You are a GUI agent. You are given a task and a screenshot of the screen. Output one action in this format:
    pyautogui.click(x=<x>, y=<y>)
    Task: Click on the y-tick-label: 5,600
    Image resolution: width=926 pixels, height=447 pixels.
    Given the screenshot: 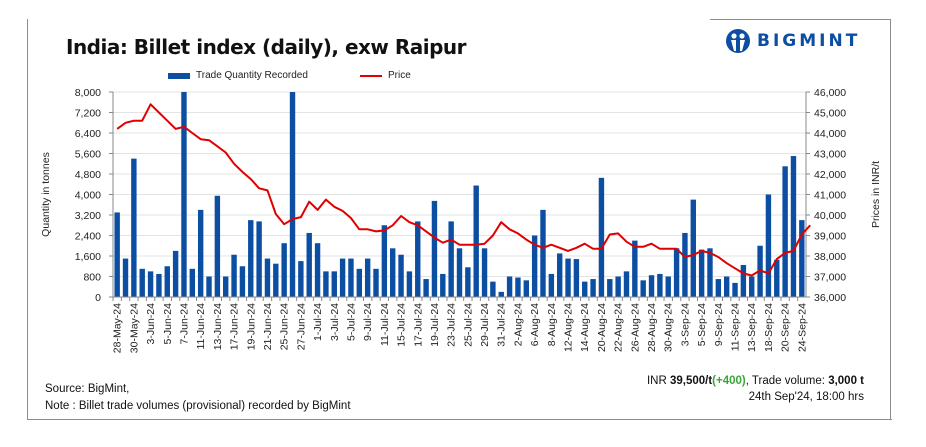 What is the action you would take?
    pyautogui.click(x=88, y=155)
    